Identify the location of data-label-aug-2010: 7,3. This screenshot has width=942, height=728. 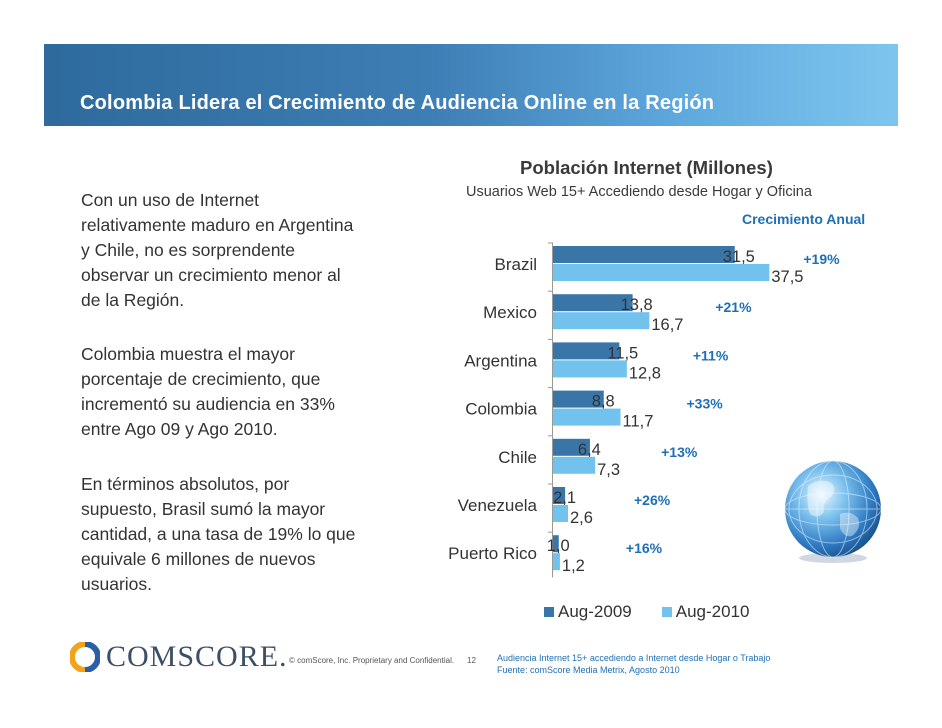
(608, 470).